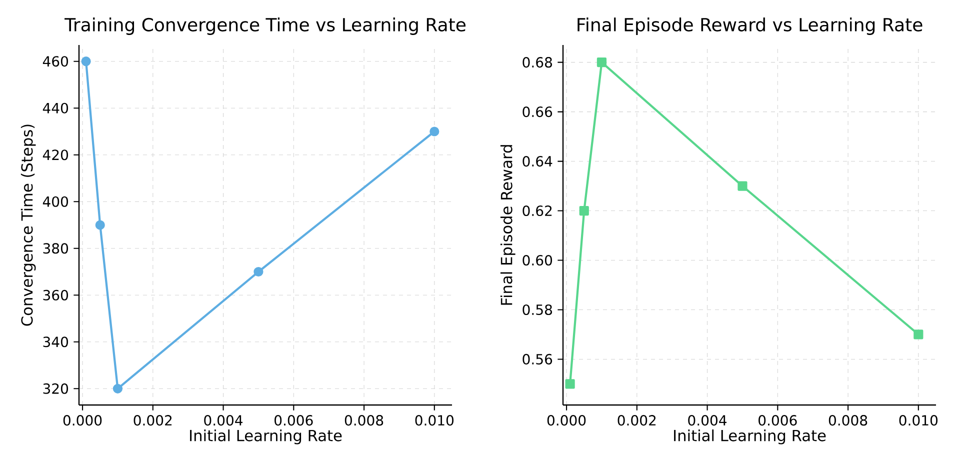 The width and height of the screenshot is (974, 464). I want to click on y-tick-label: 0.62, so click(537, 210).